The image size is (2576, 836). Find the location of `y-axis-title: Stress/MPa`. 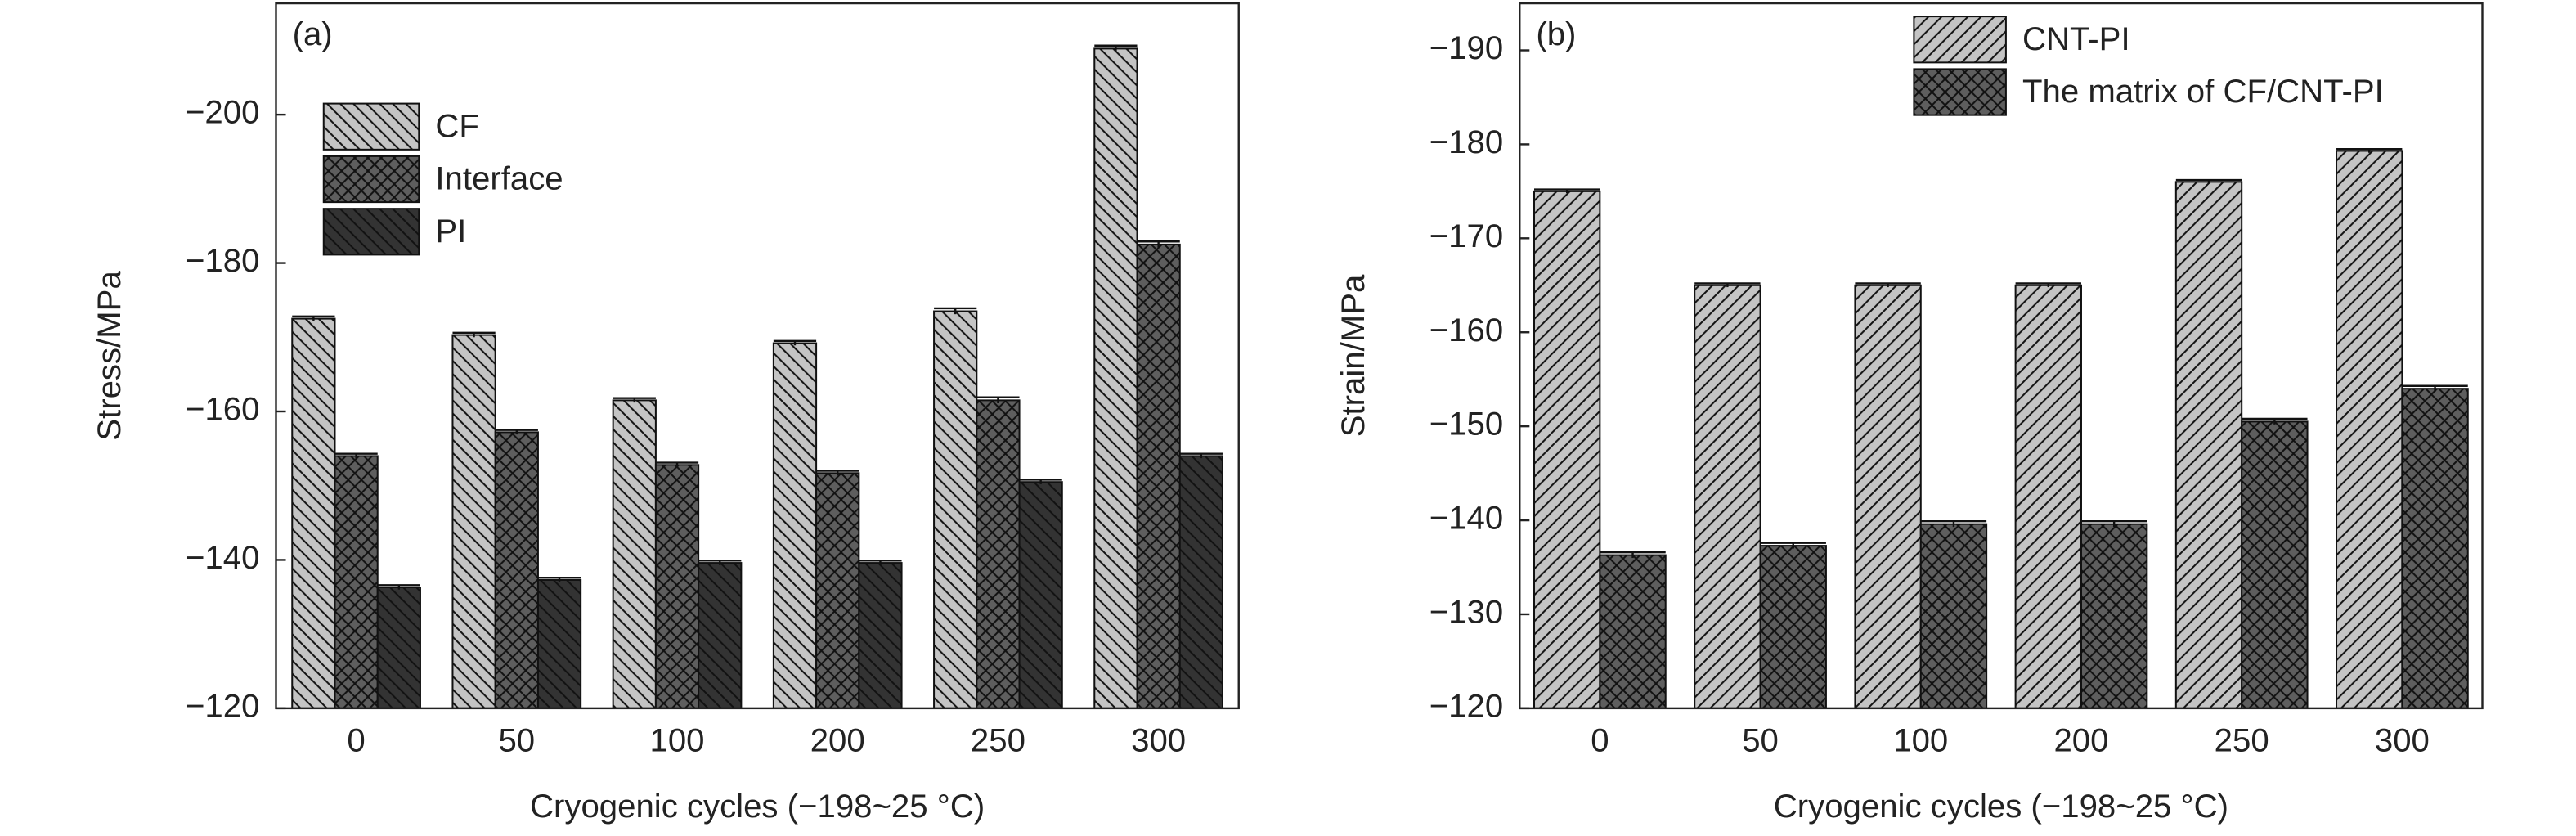

y-axis-title: Stress/MPa is located at coordinates (109, 356).